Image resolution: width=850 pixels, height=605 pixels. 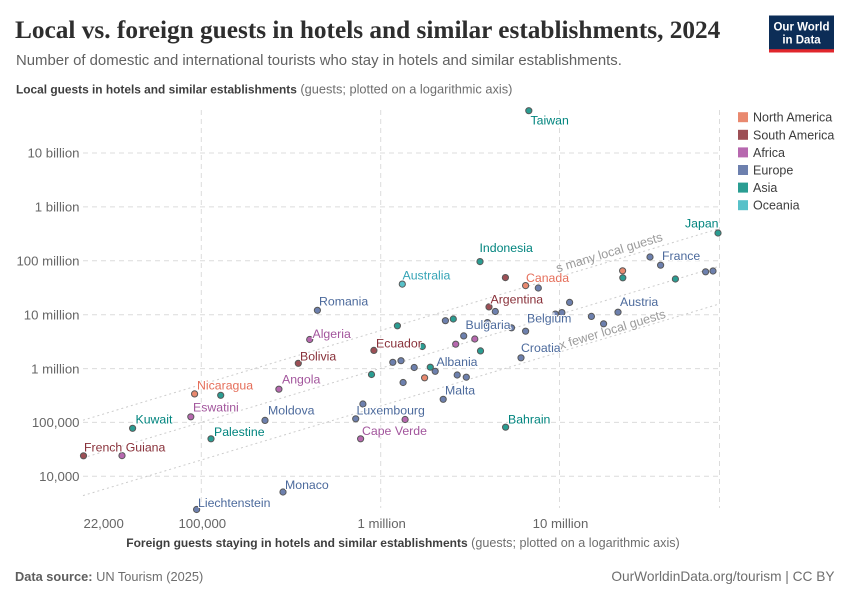 What do you see at coordinates (639, 302) in the screenshot?
I see `svg-text: Austria` at bounding box center [639, 302].